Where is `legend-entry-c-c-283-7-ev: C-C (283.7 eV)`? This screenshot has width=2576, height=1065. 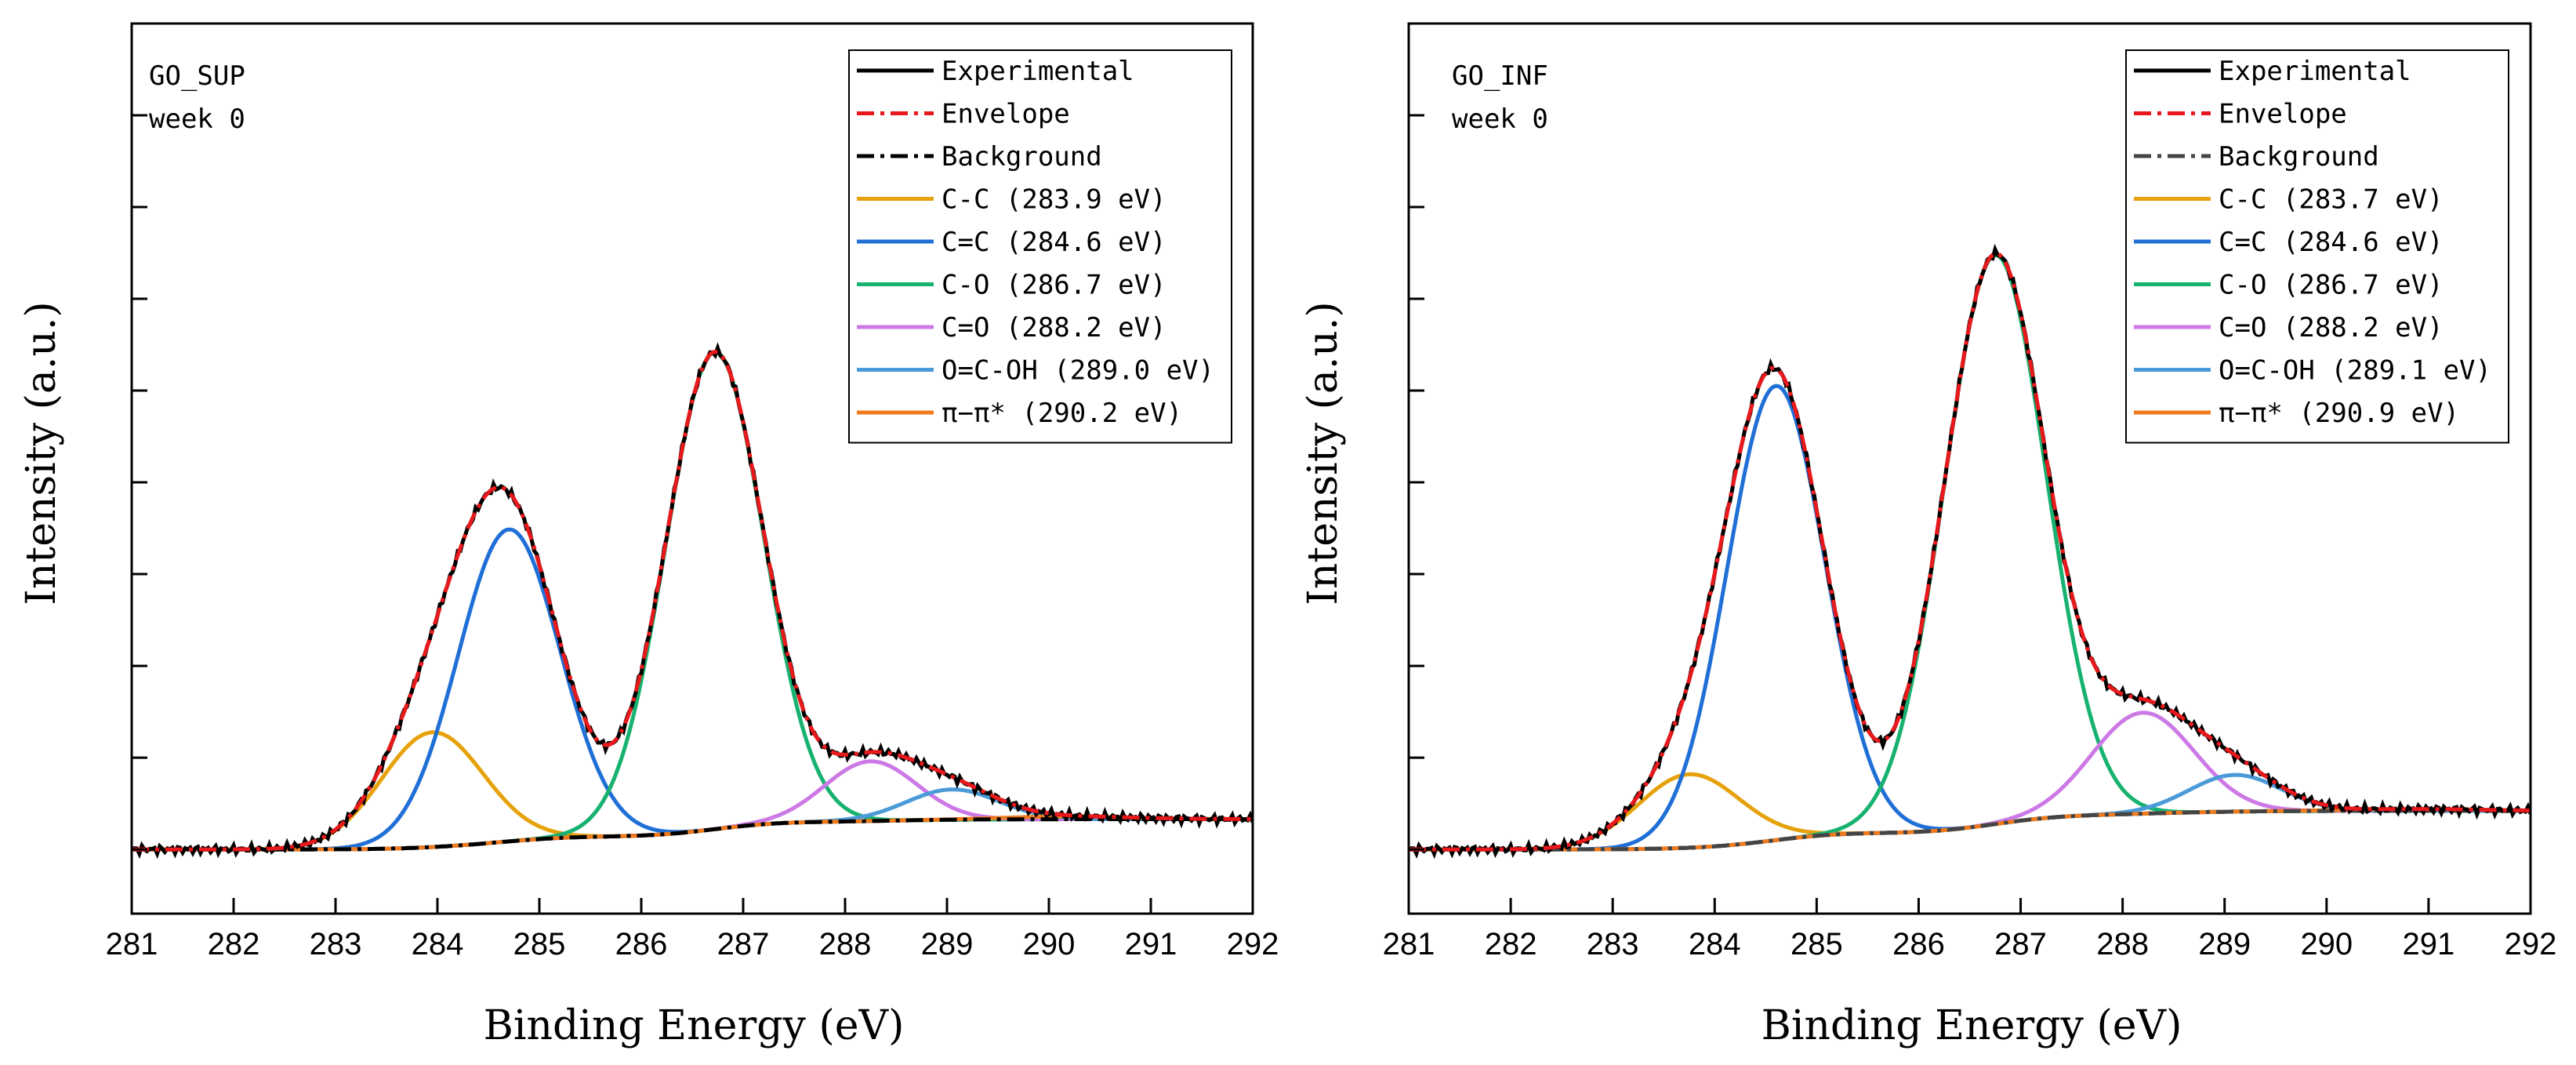 legend-entry-c-c-283-7-ev: C-C (283.7 eV) is located at coordinates (2331, 200).